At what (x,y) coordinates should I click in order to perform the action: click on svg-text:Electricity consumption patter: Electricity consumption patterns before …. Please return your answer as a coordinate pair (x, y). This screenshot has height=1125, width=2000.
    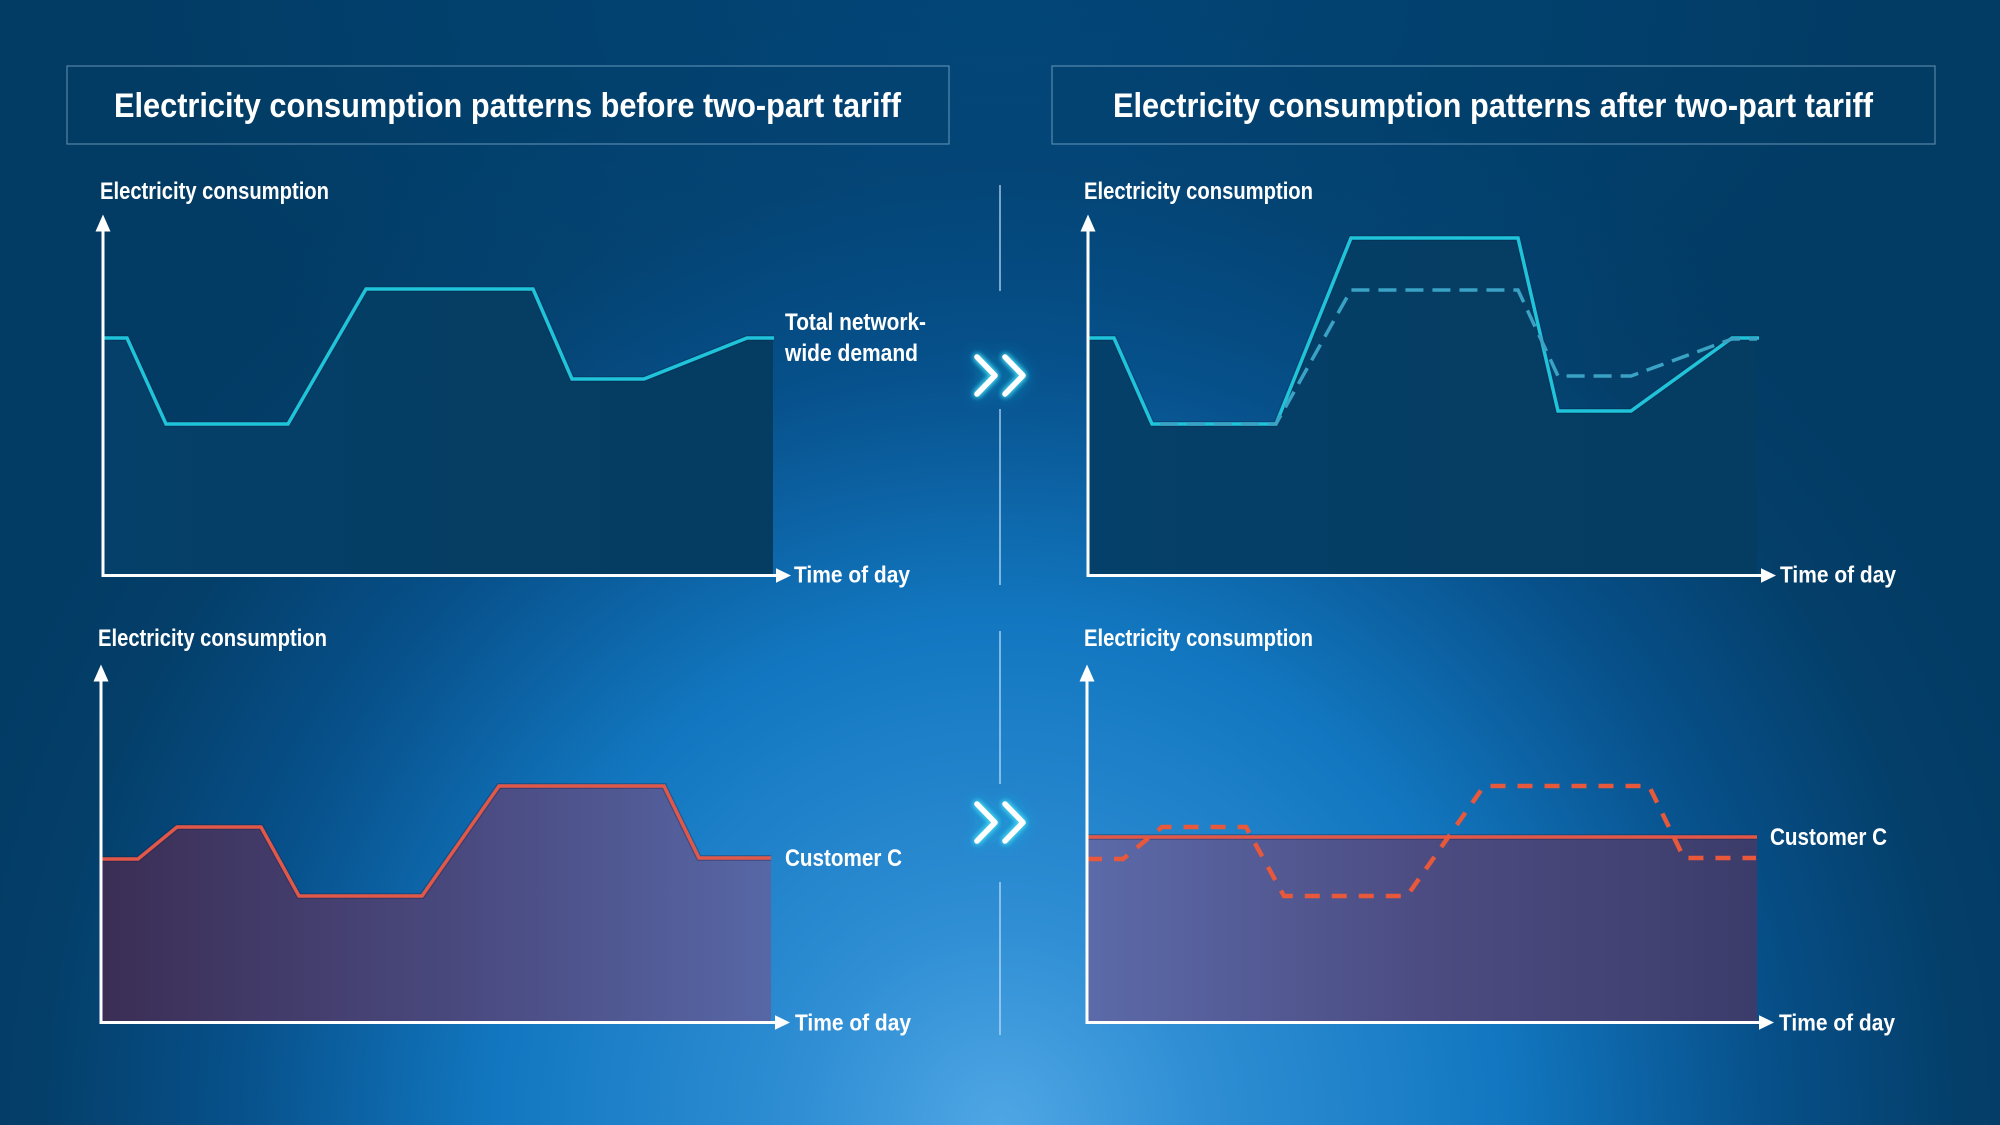
    Looking at the image, I should click on (508, 106).